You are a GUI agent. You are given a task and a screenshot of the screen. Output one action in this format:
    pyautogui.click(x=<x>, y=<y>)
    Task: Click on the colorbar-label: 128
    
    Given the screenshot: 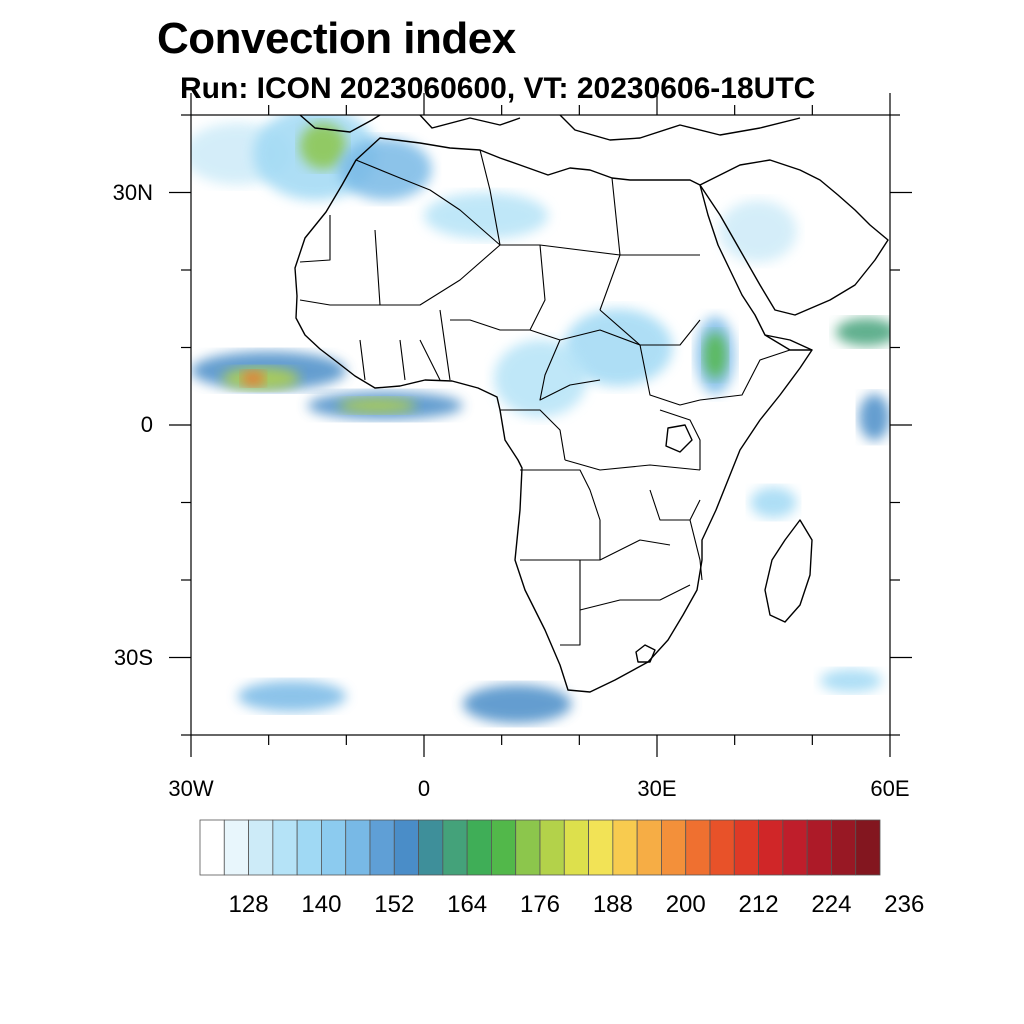 What is the action you would take?
    pyautogui.click(x=249, y=904)
    